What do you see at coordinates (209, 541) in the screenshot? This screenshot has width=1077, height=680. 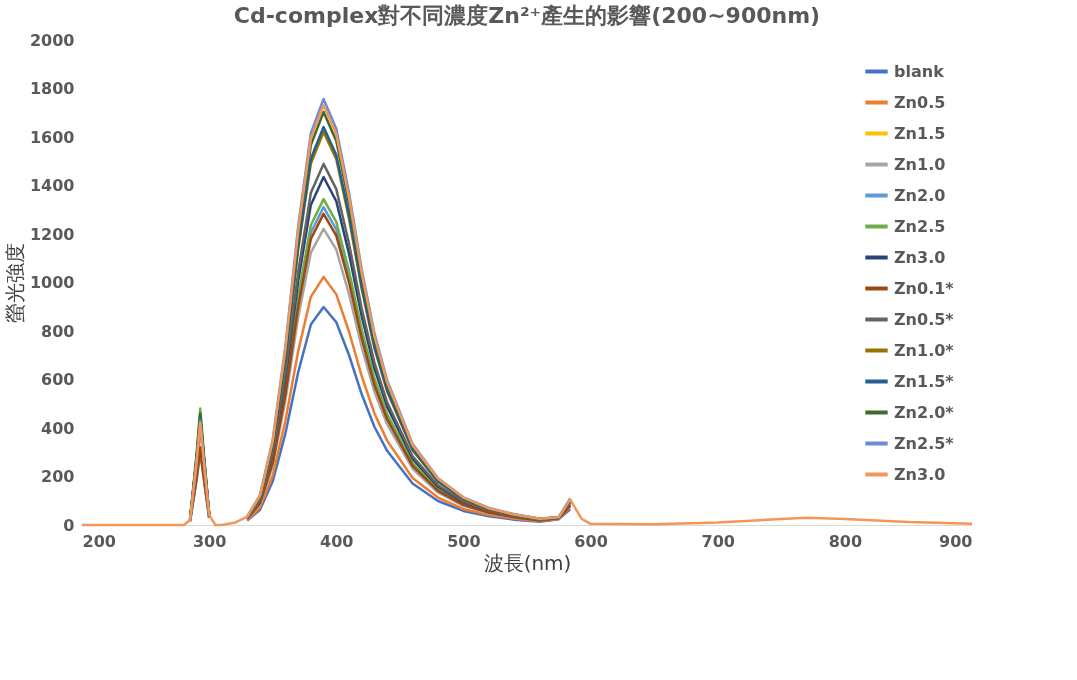 I see `x-tick-label: 300` at bounding box center [209, 541].